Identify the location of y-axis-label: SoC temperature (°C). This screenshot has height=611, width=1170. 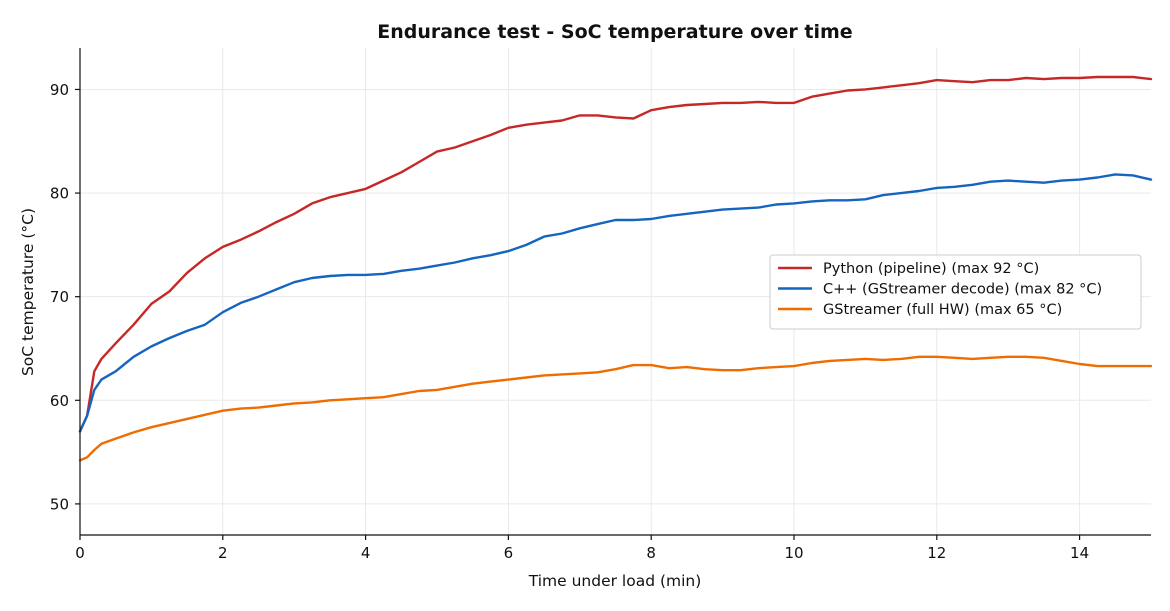
(28, 292).